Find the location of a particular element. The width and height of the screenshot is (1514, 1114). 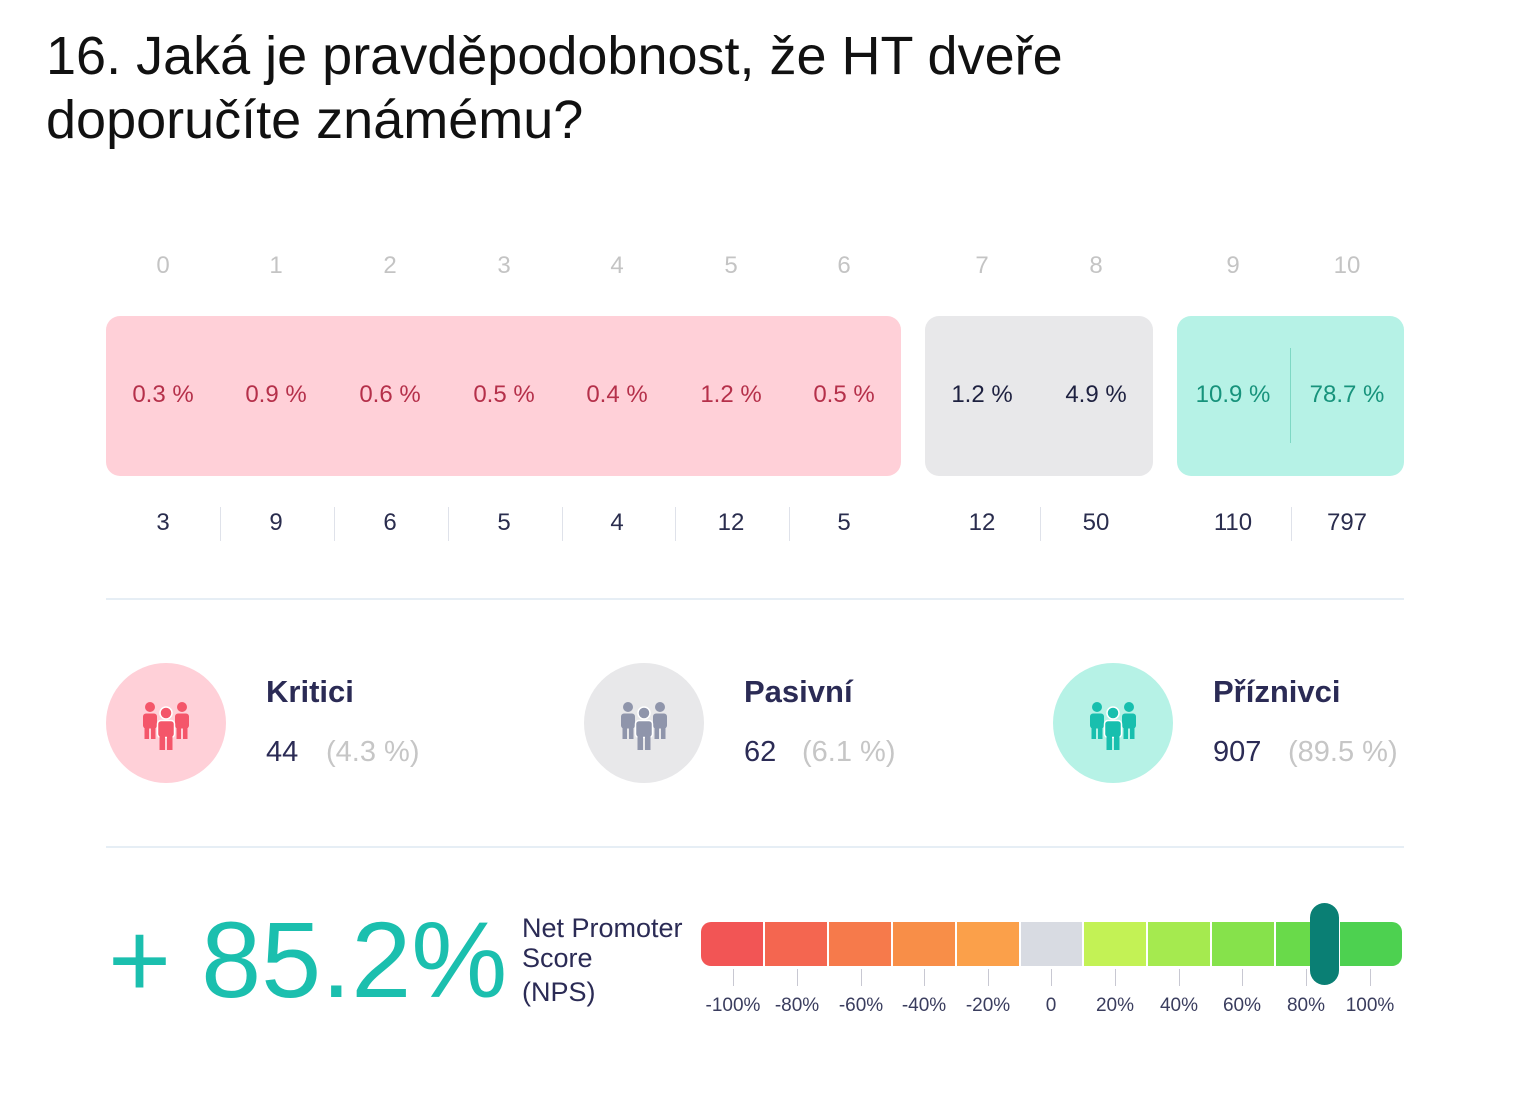

gauge-tick-label: -20% is located at coordinates (988, 1005).